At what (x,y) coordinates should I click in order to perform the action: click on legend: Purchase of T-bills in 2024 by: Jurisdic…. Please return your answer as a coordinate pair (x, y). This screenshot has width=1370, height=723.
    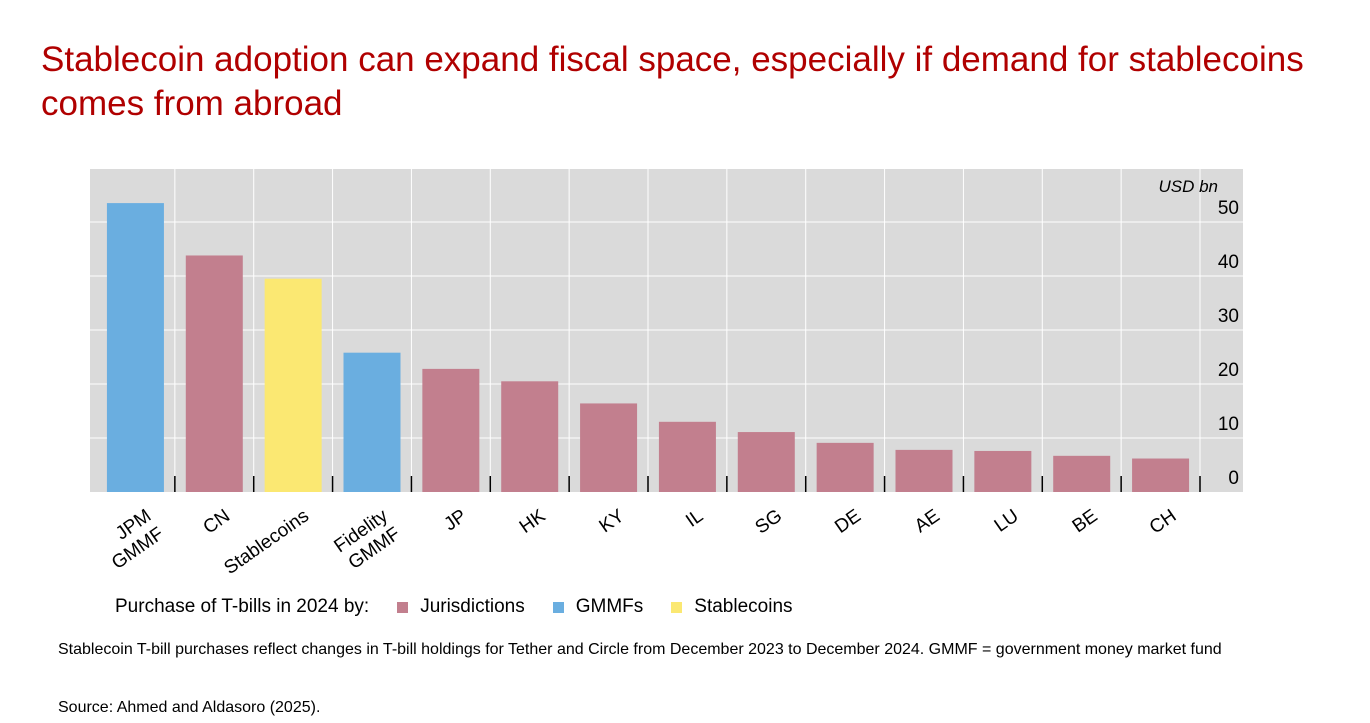
    Looking at the image, I should click on (468, 607).